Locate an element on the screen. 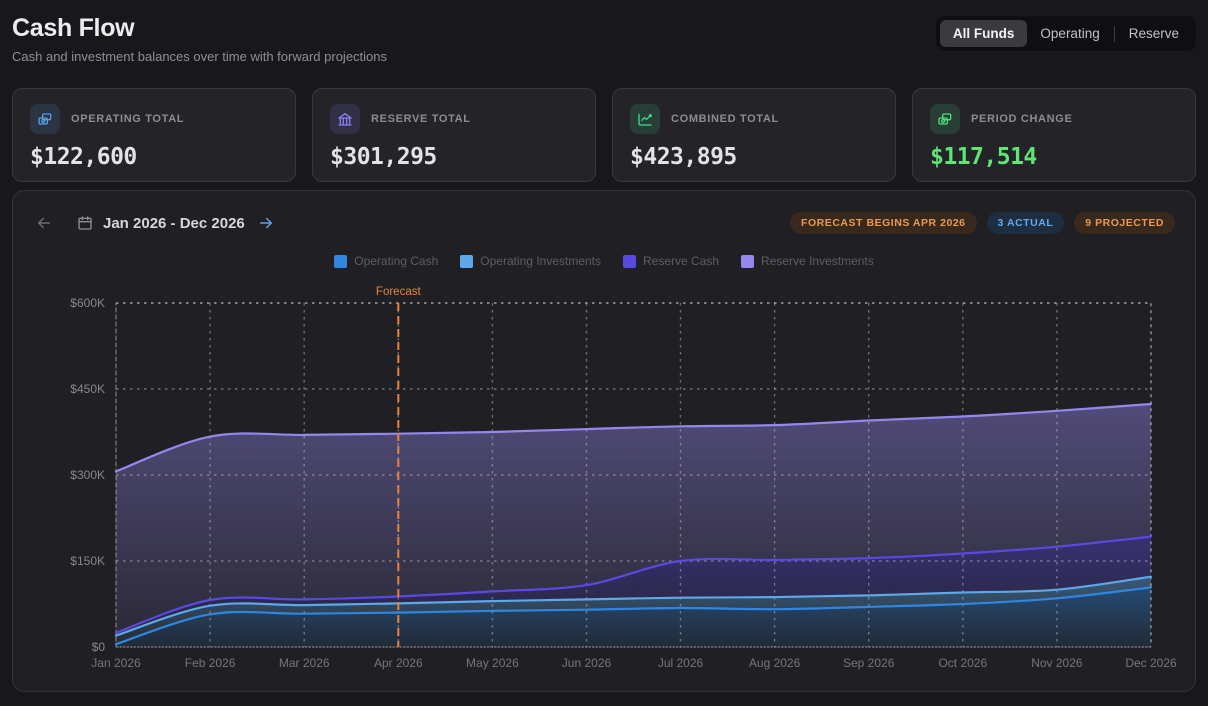 The image size is (1208, 706). line-reserve-cash is located at coordinates (633, 584).